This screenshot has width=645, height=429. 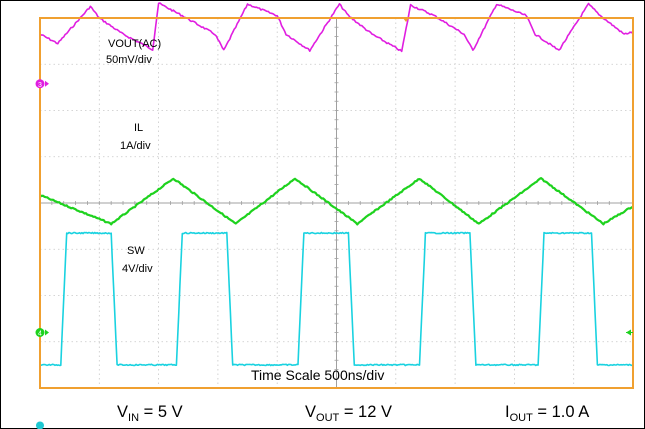 What do you see at coordinates (47, 83) in the screenshot?
I see `channel-arrow-vout-icon` at bounding box center [47, 83].